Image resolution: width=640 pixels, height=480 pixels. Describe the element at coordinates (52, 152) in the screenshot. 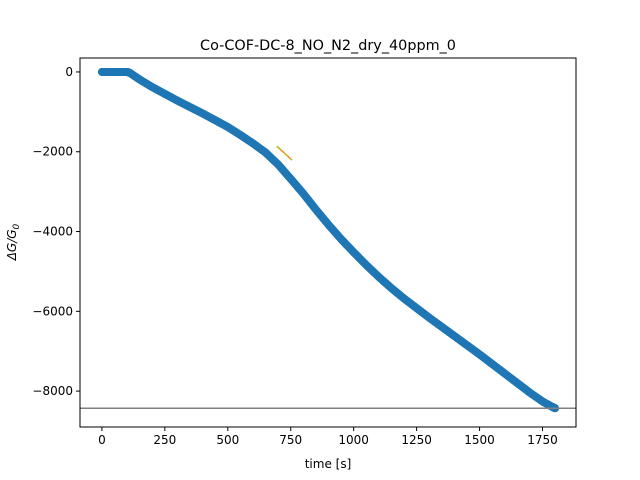

I see `y-tick-label: −2000` at that location.